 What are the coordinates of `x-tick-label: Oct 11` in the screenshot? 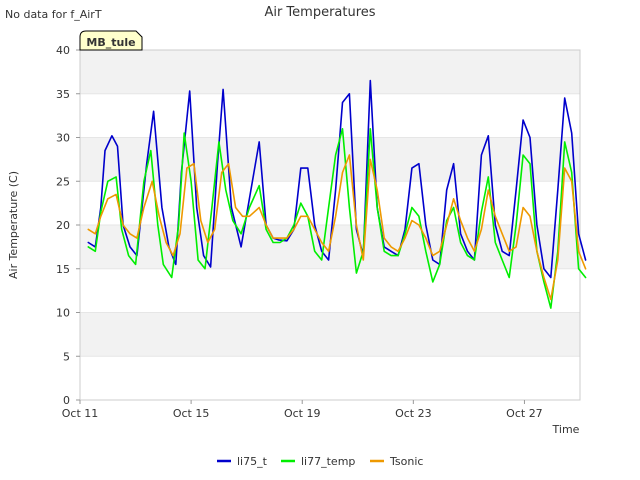 It's located at (80, 413).